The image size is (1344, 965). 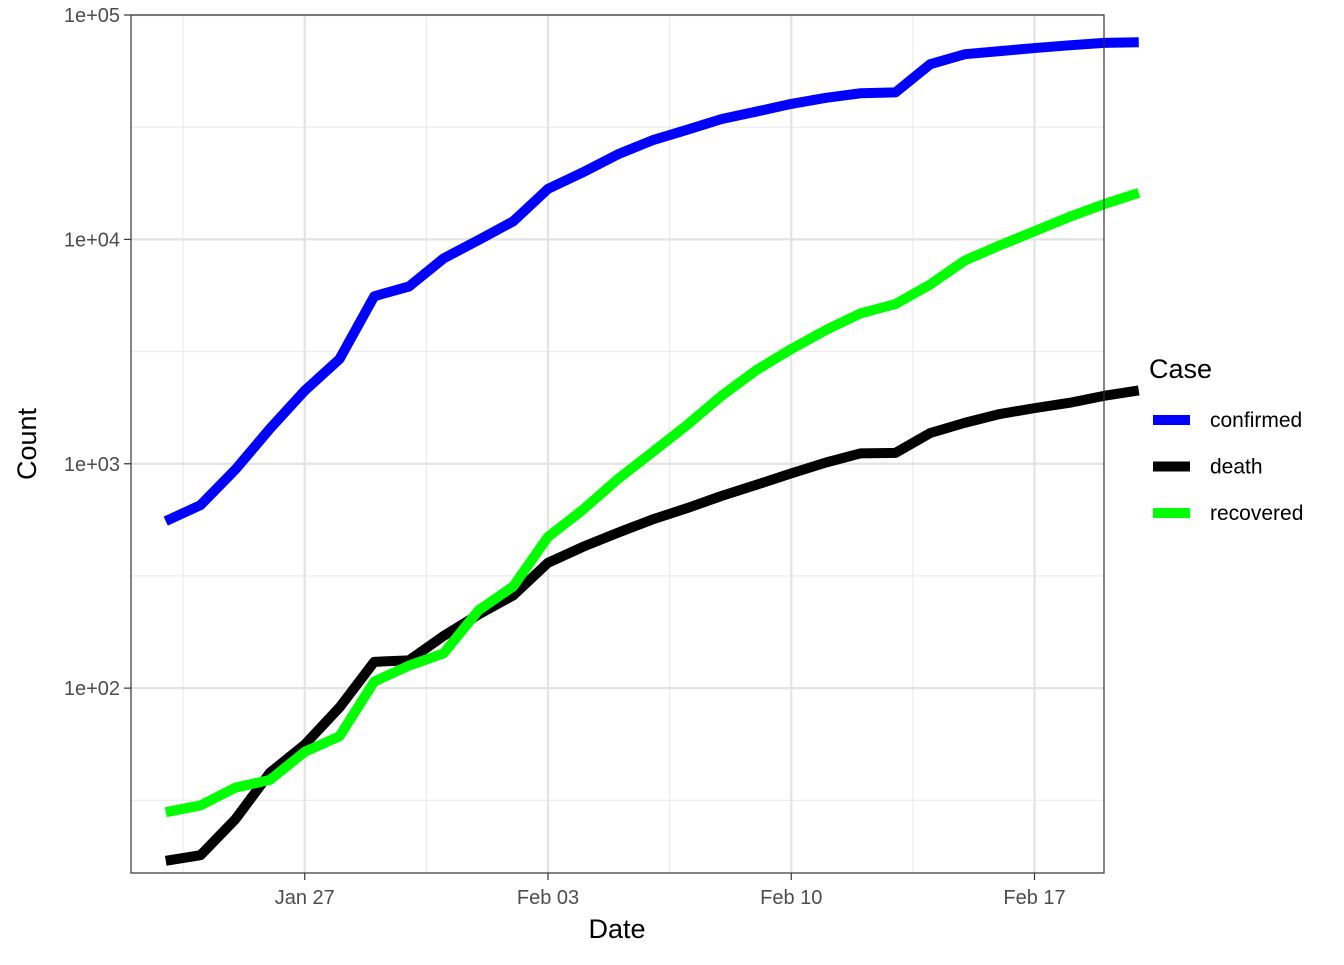 What do you see at coordinates (92, 240) in the screenshot?
I see `y-tick-label: 1e+04` at bounding box center [92, 240].